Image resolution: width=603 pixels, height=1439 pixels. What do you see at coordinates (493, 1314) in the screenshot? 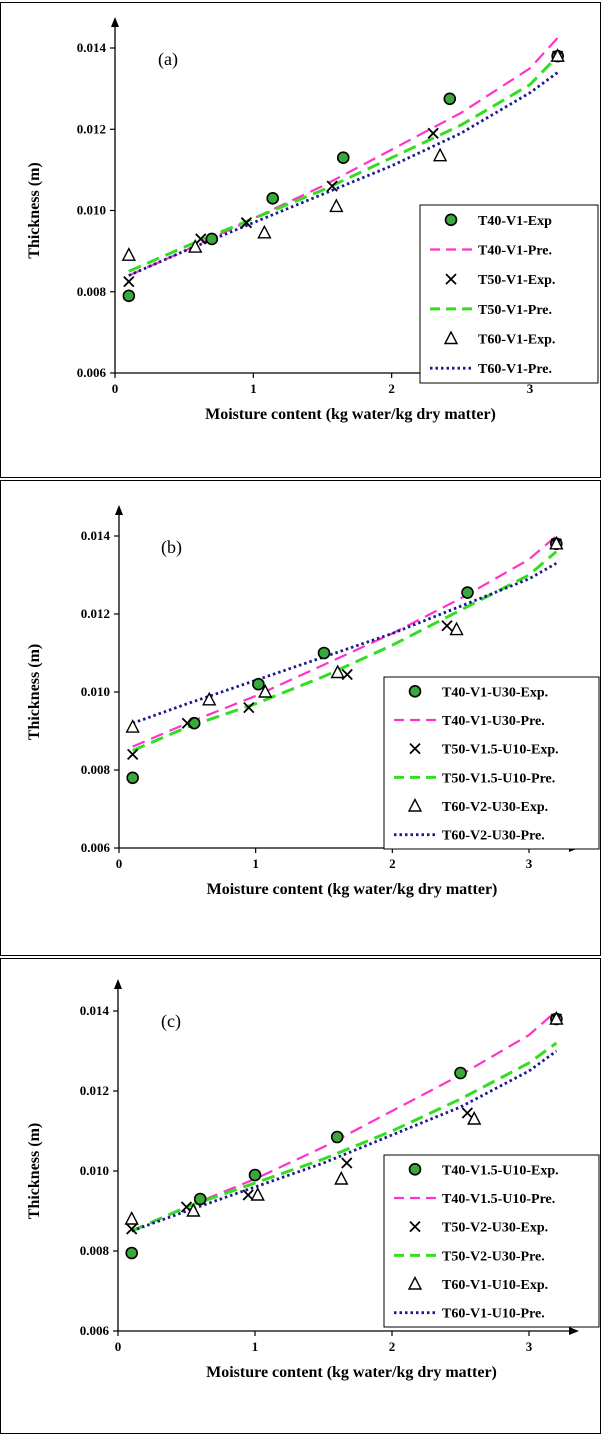
I see `chart-c-legend-entry-6-label: T60-V1-U10-Pre.` at bounding box center [493, 1314].